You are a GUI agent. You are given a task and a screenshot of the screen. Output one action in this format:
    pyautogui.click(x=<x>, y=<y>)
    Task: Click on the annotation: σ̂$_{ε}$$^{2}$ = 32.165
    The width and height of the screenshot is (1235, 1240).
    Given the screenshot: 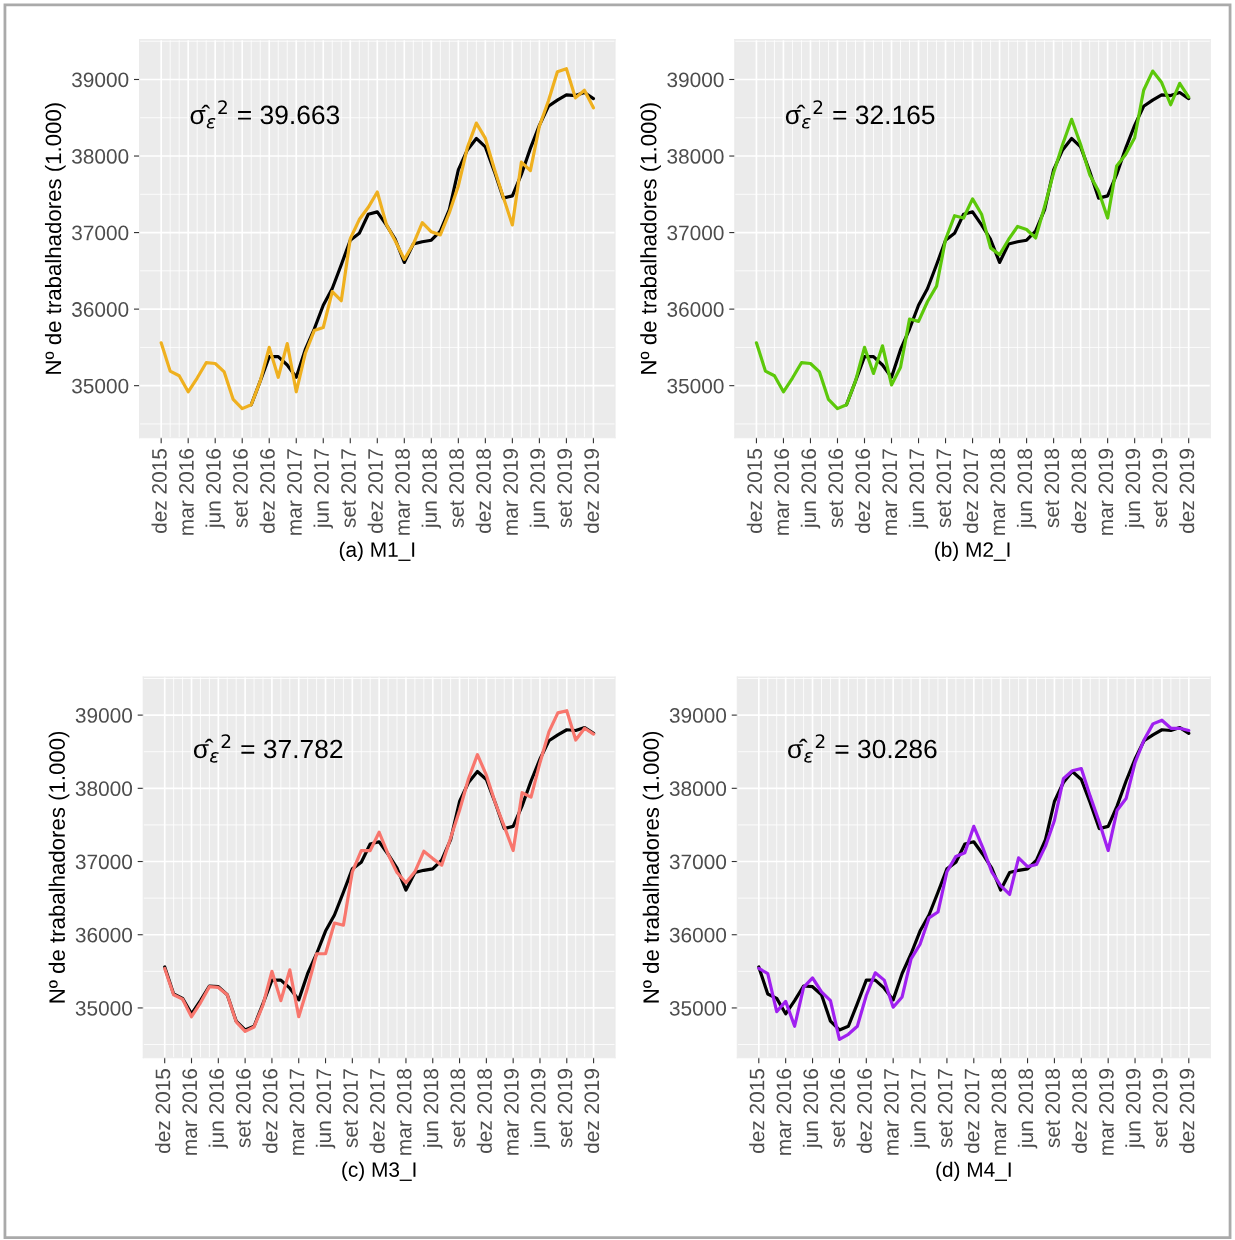 What is the action you would take?
    pyautogui.click(x=860, y=114)
    